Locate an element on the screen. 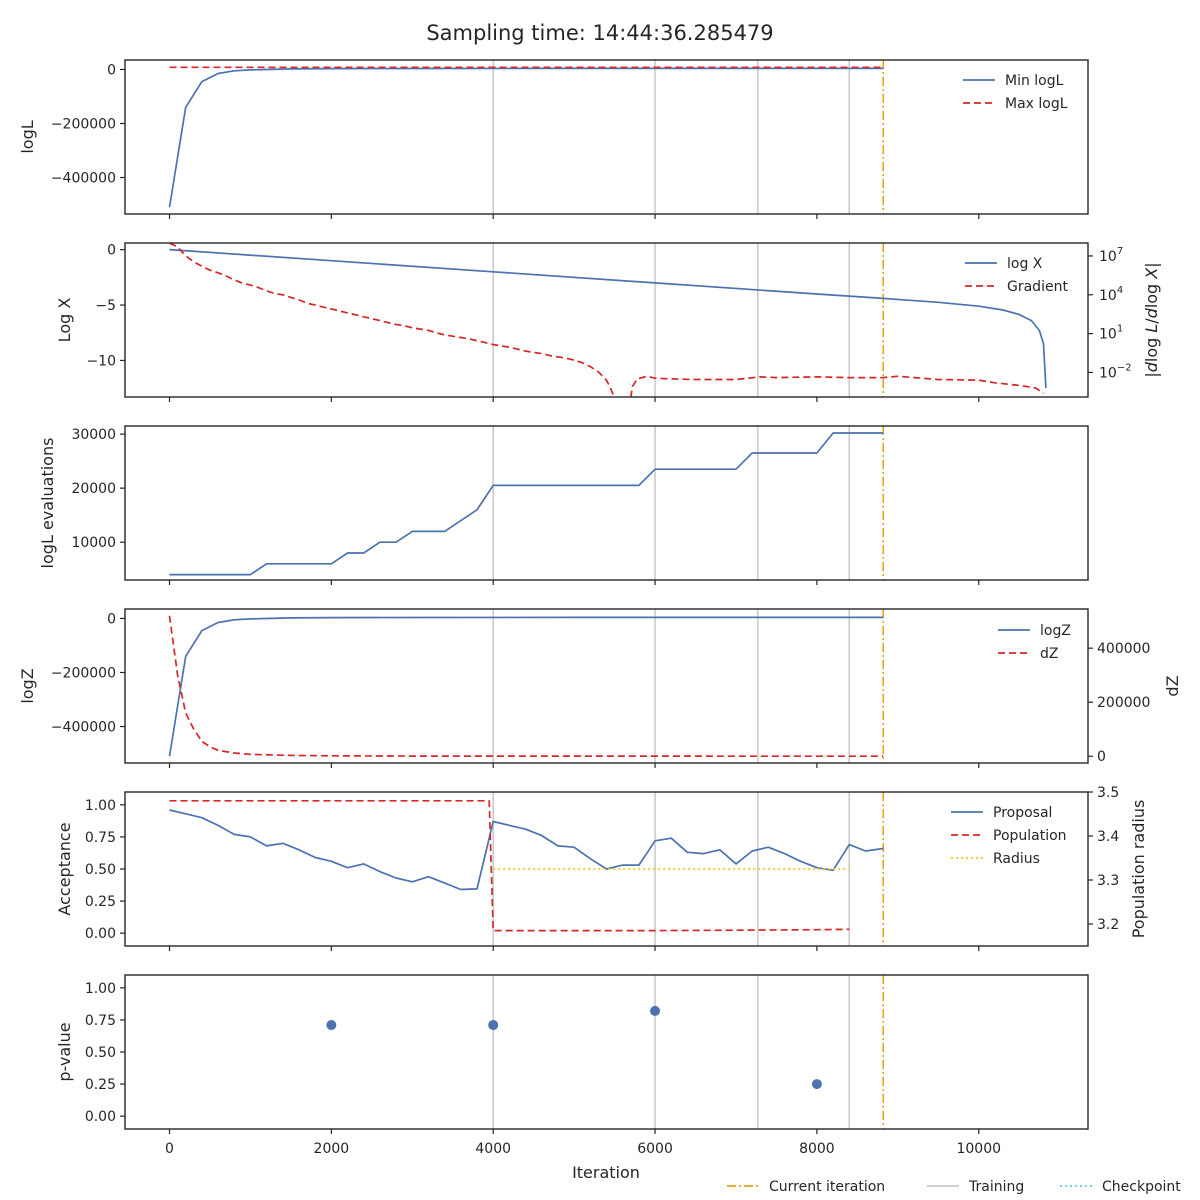 The image size is (1200, 1200). y-tick-label: −5 is located at coordinates (105, 306).